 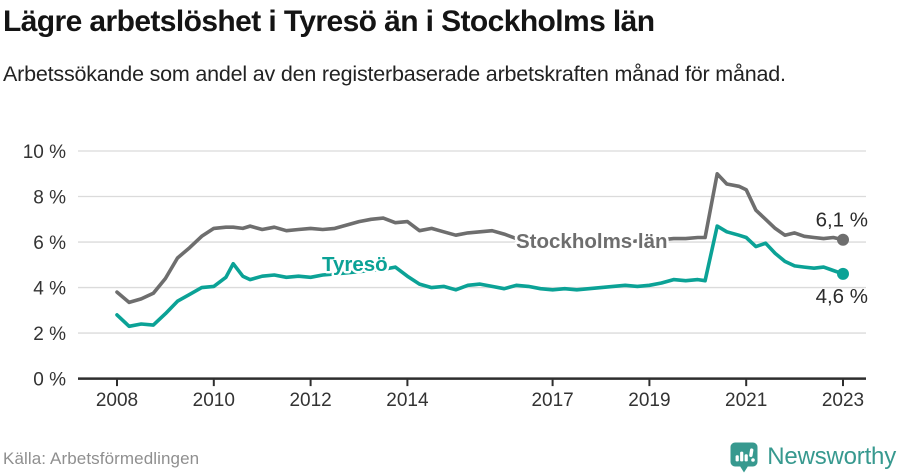 I want to click on series-end-dot-tyreso, so click(x=843, y=273).